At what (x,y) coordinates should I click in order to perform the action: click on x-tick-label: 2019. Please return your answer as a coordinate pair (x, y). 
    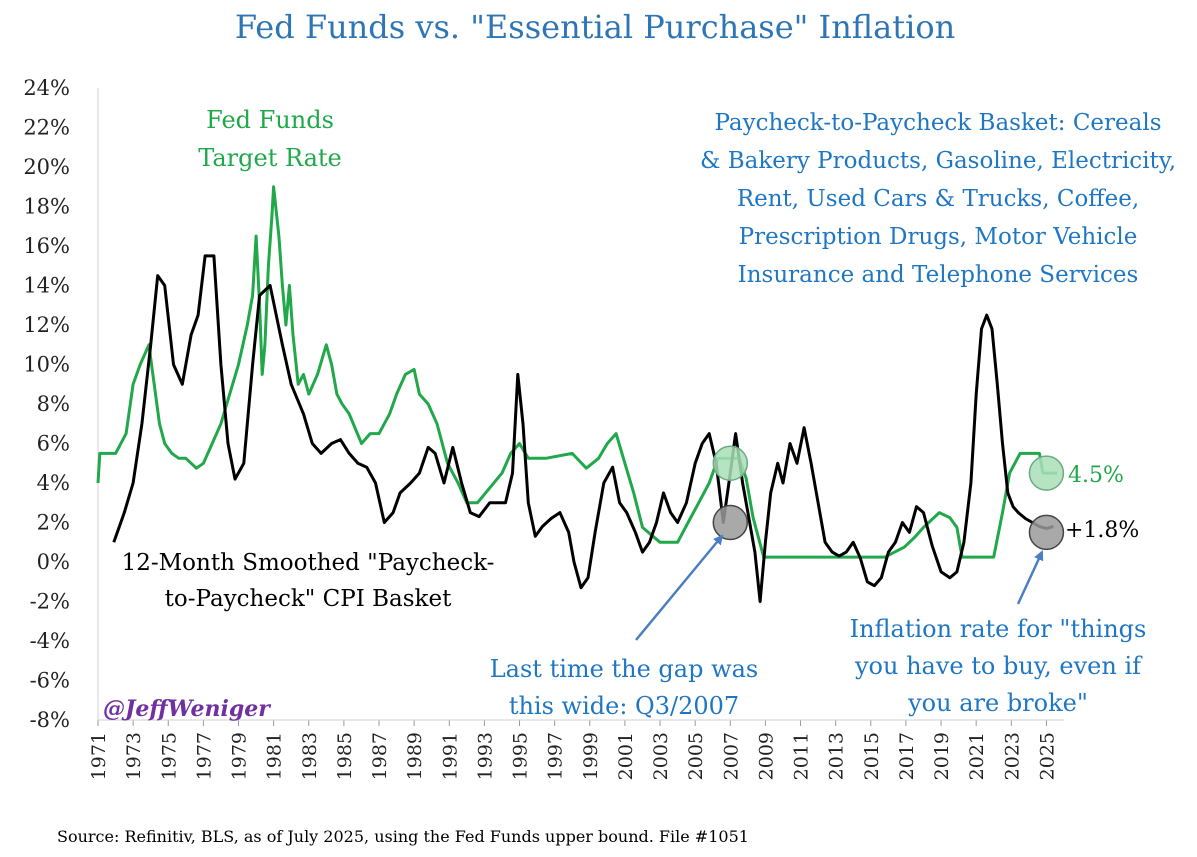
    Looking at the image, I should click on (942, 756).